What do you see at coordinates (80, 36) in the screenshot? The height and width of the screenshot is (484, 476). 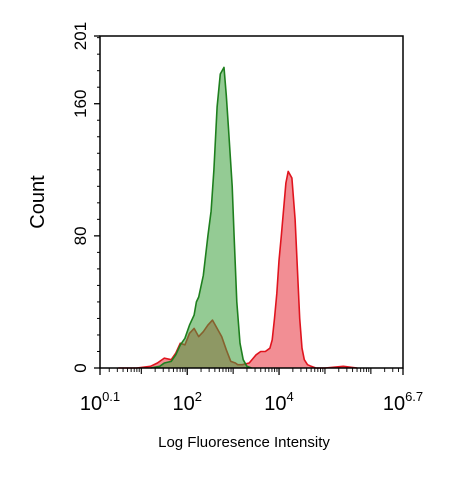 I see `y-tick-label: 201` at bounding box center [80, 36].